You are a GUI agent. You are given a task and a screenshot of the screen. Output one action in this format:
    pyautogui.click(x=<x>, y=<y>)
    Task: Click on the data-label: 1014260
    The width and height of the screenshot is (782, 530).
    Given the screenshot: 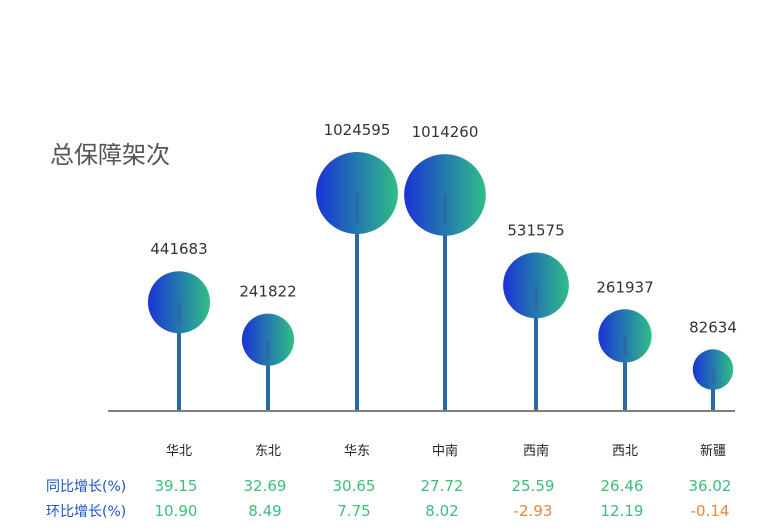 What is the action you would take?
    pyautogui.click(x=445, y=132)
    